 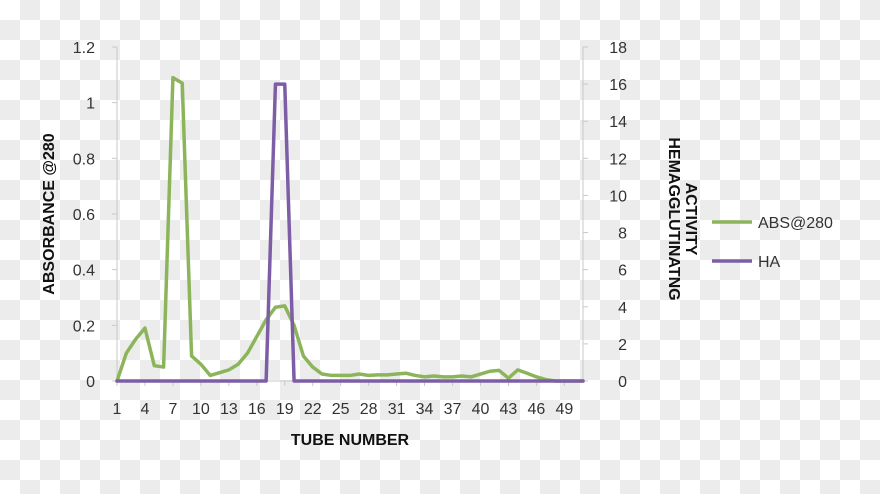 What do you see at coordinates (350, 440) in the screenshot?
I see `x-axis-title: TUBE NUMBER` at bounding box center [350, 440].